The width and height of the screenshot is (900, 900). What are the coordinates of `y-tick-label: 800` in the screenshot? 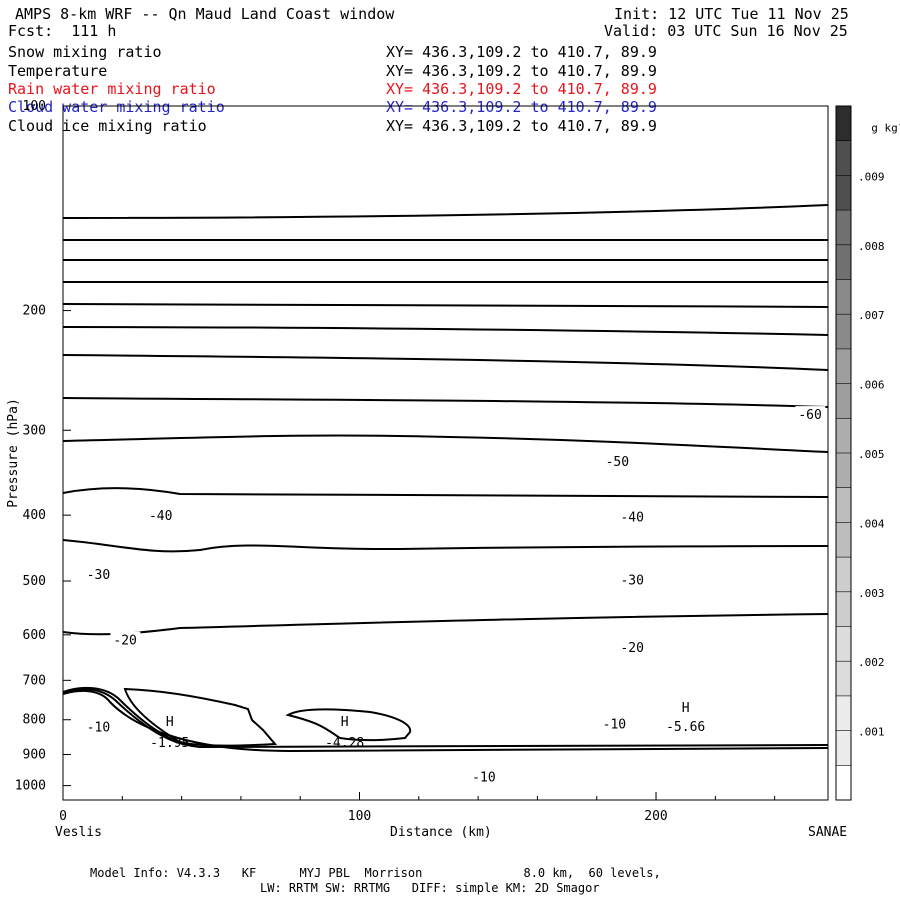 It's located at (34, 720).